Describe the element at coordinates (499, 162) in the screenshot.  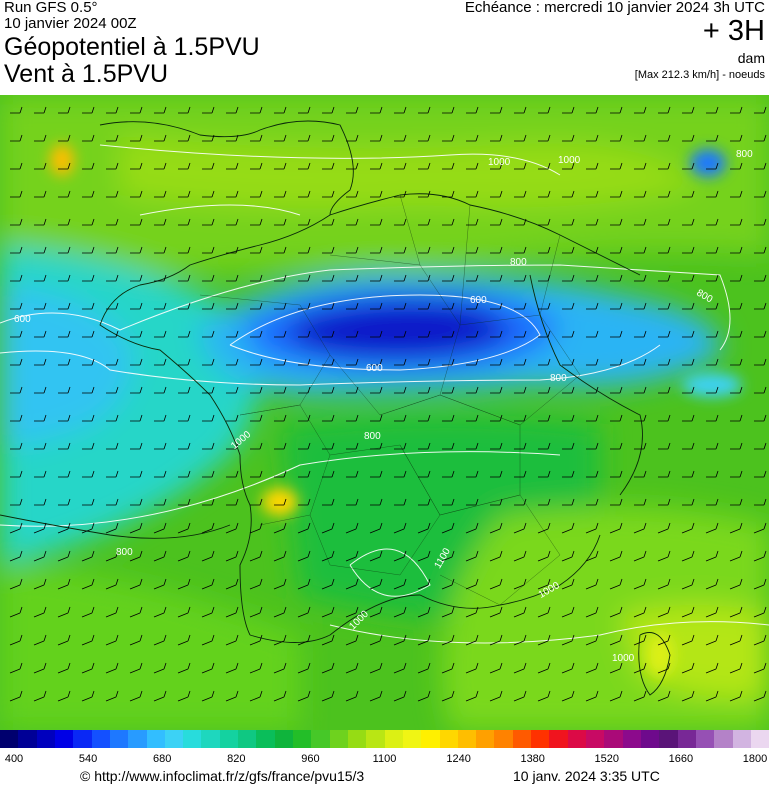
I see `contour-label: 1000` at that location.